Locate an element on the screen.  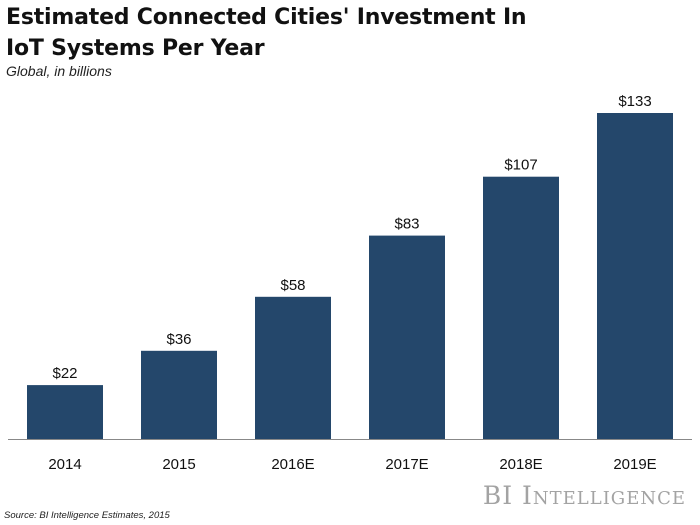
bar-2014 is located at coordinates (65, 412).